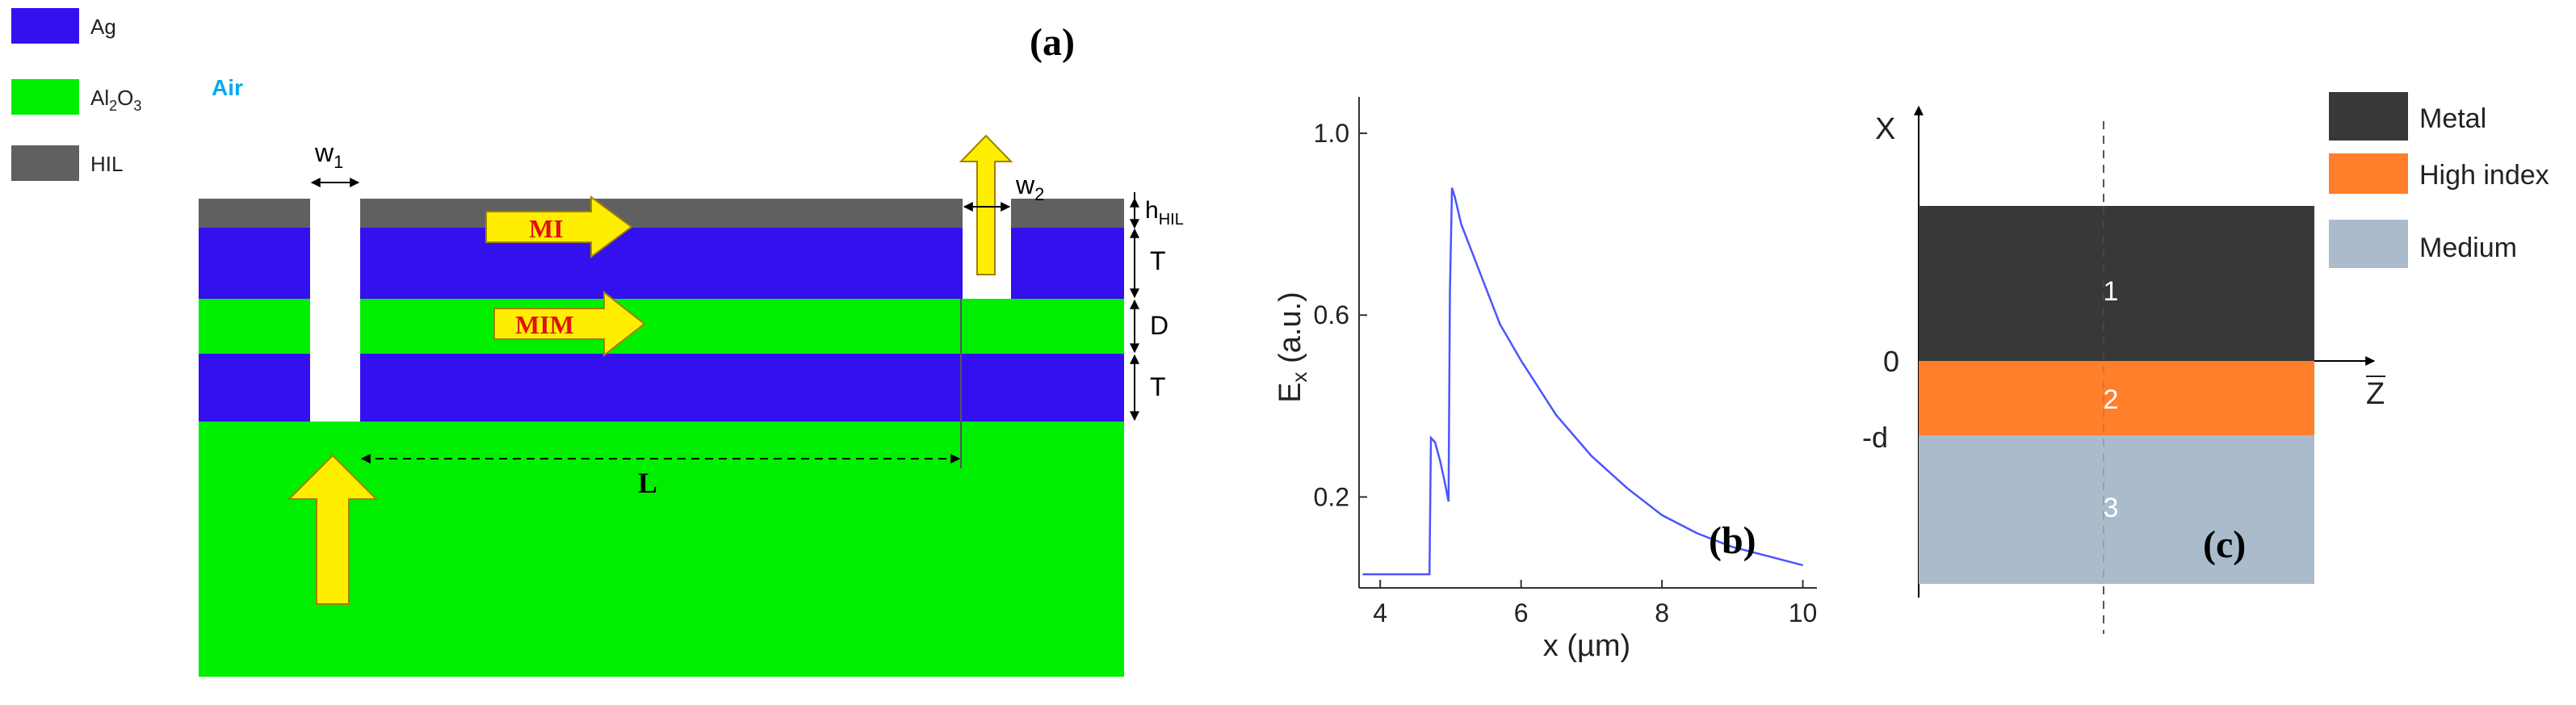 The width and height of the screenshot is (2576, 705). I want to click on legend-label-al2o3: Al2O3, so click(115, 100).